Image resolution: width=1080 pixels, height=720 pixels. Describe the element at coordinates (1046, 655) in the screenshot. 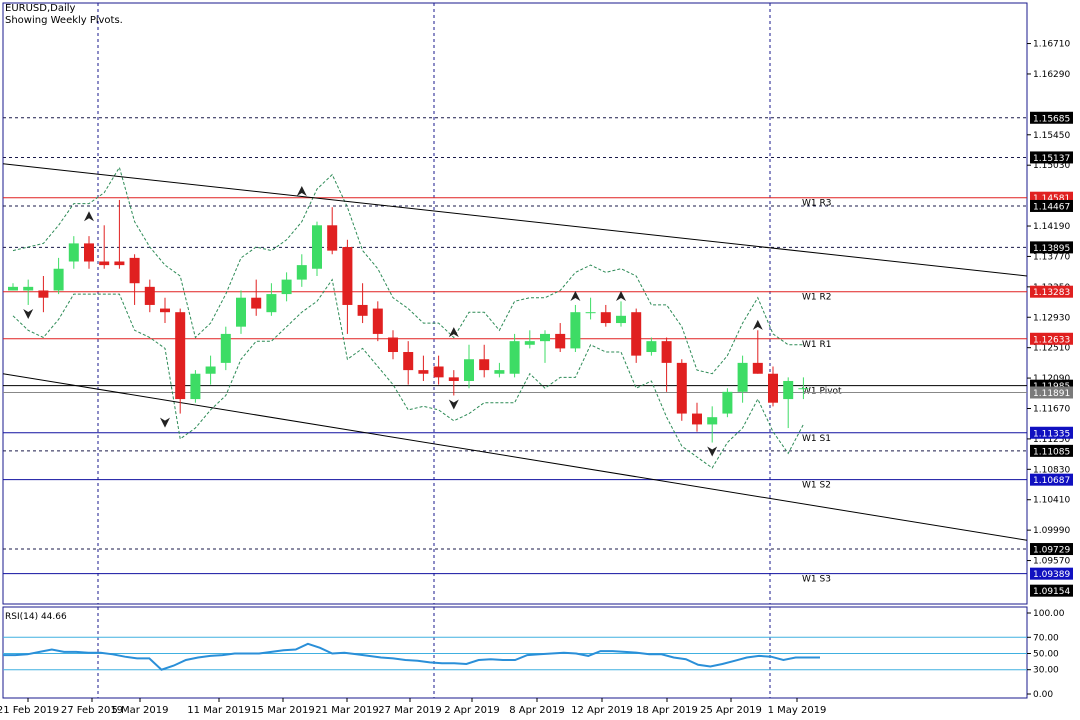

I see `rsi-y-tick-label: 50.00` at that location.